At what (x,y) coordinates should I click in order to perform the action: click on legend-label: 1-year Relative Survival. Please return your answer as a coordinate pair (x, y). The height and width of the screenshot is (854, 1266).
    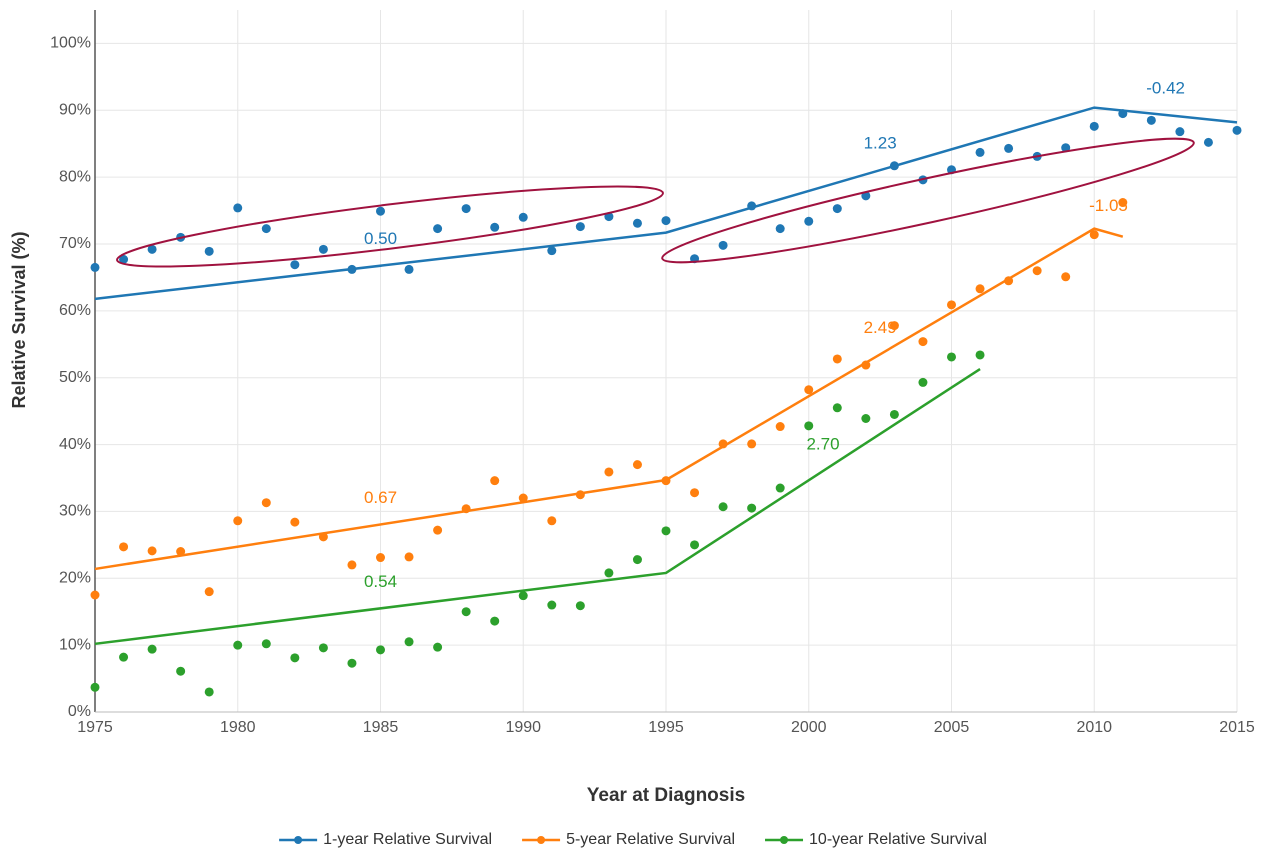
    Looking at the image, I should click on (407, 839).